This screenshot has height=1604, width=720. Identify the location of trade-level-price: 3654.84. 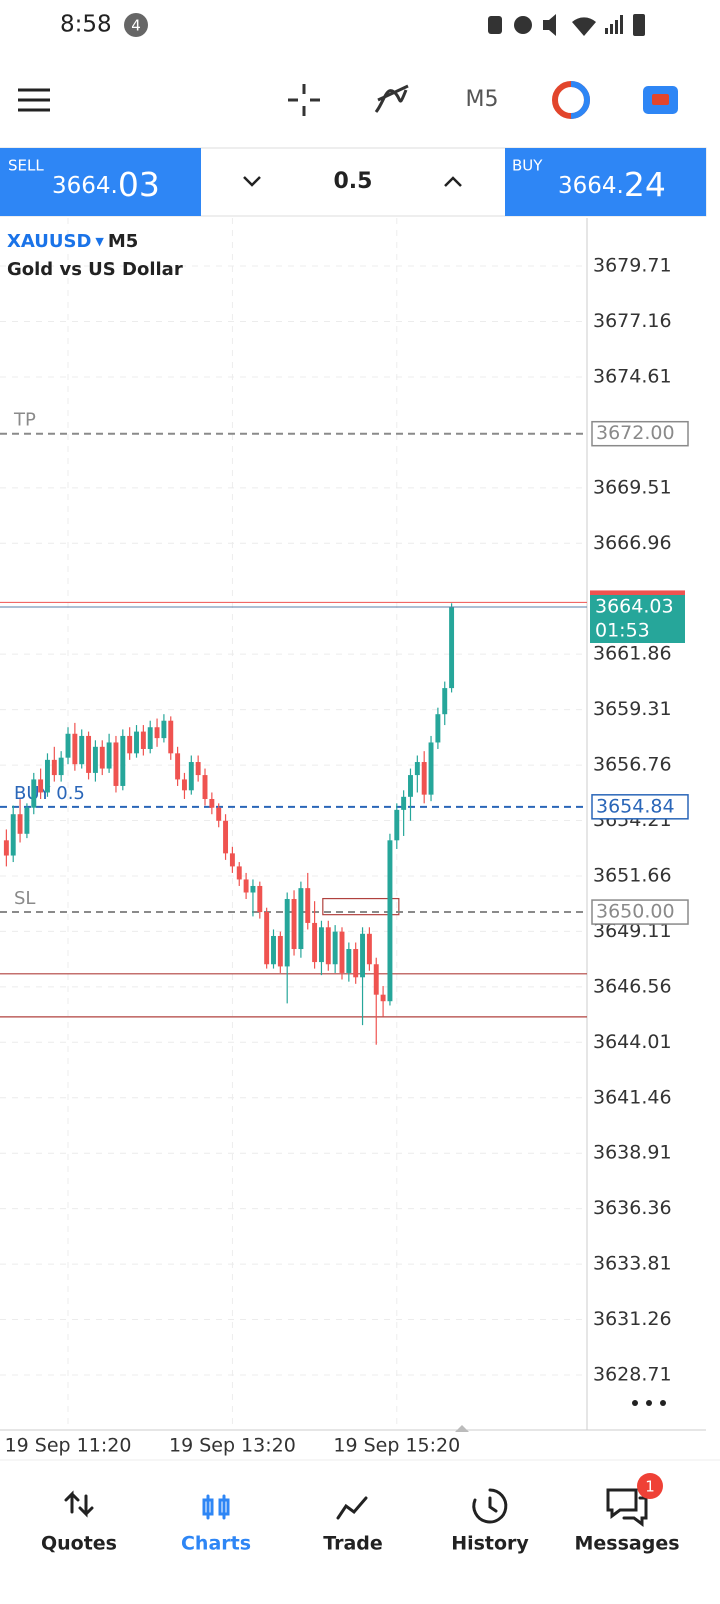
(635, 806).